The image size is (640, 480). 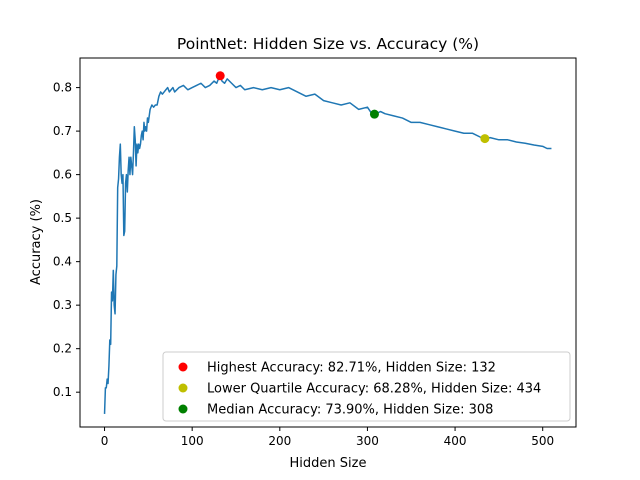 I want to click on y-tick-label: 0.6, so click(x=62, y=175).